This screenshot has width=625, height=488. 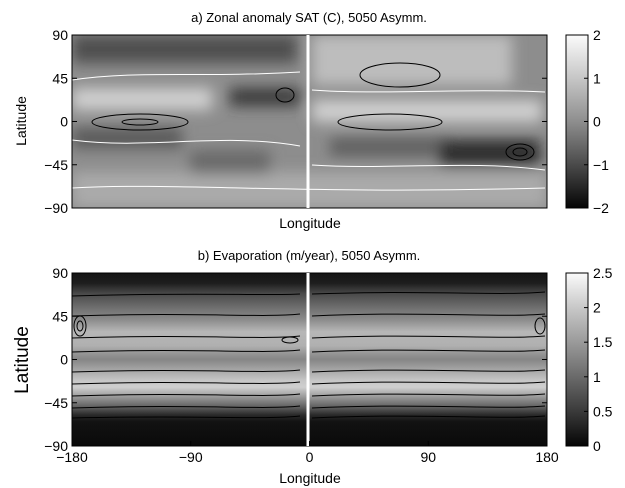 I want to click on panel-b-colorbar-tick-label: 0.5, so click(x=603, y=411).